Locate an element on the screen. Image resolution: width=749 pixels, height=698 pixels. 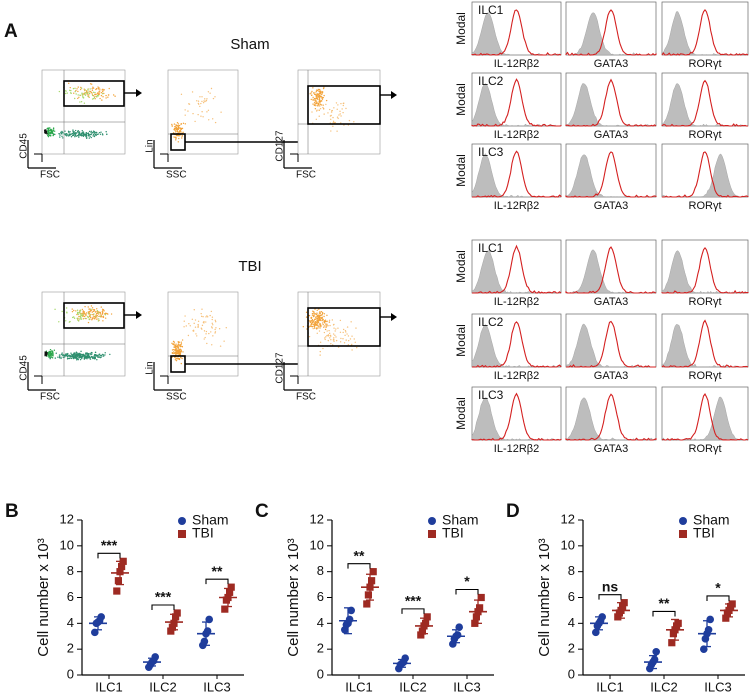
y-axis-label: Cell number x 10³ is located at coordinates (293, 597).